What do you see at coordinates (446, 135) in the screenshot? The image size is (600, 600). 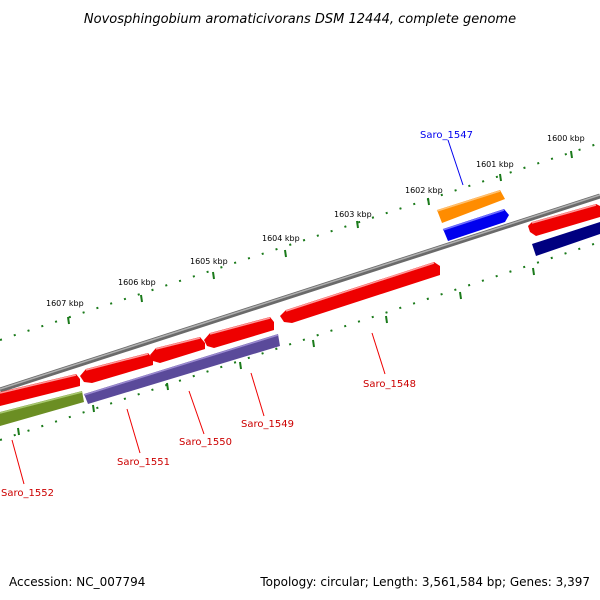 I see `gene-label-saro-1547: Saro_1547` at bounding box center [446, 135].